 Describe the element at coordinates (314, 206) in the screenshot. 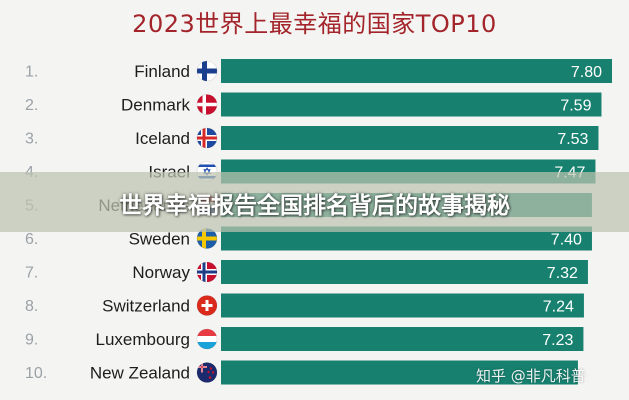

I see `banner-headline: 世界幸福报告全国排名背后的故事揭秘` at that location.